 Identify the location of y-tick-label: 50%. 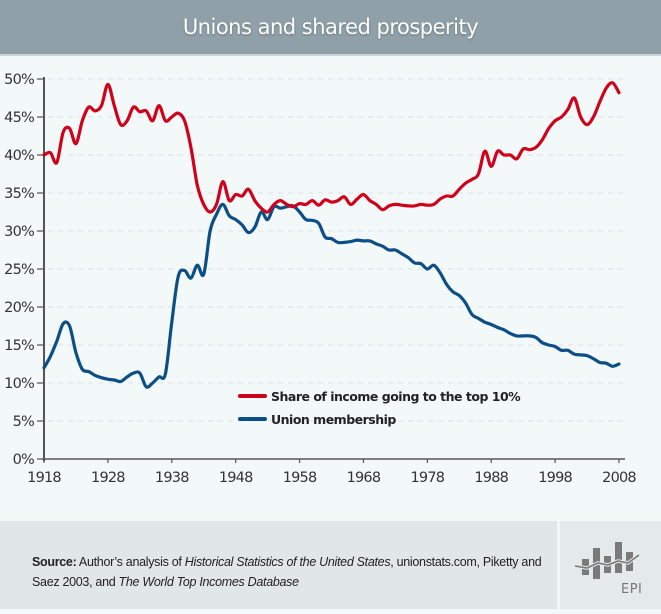
(19, 80).